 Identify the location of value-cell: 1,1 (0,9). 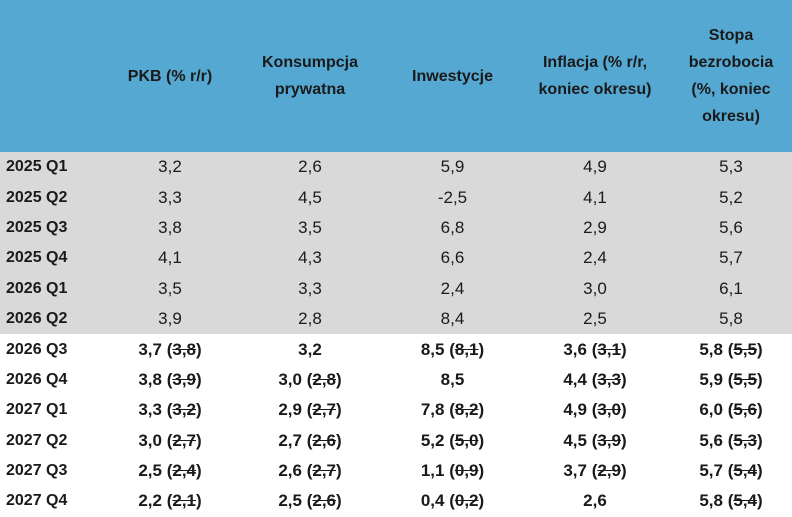
(452, 471).